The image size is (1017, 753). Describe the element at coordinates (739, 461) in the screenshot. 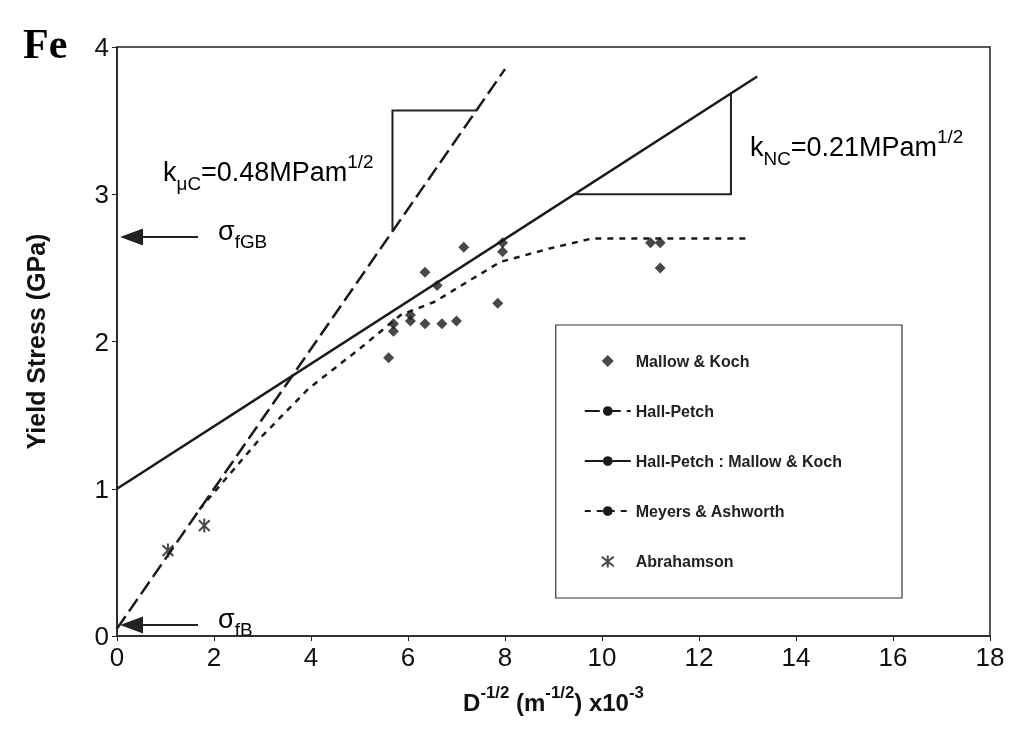

I see `legend-label: Hall-Petch : Mallow & Koch` at that location.